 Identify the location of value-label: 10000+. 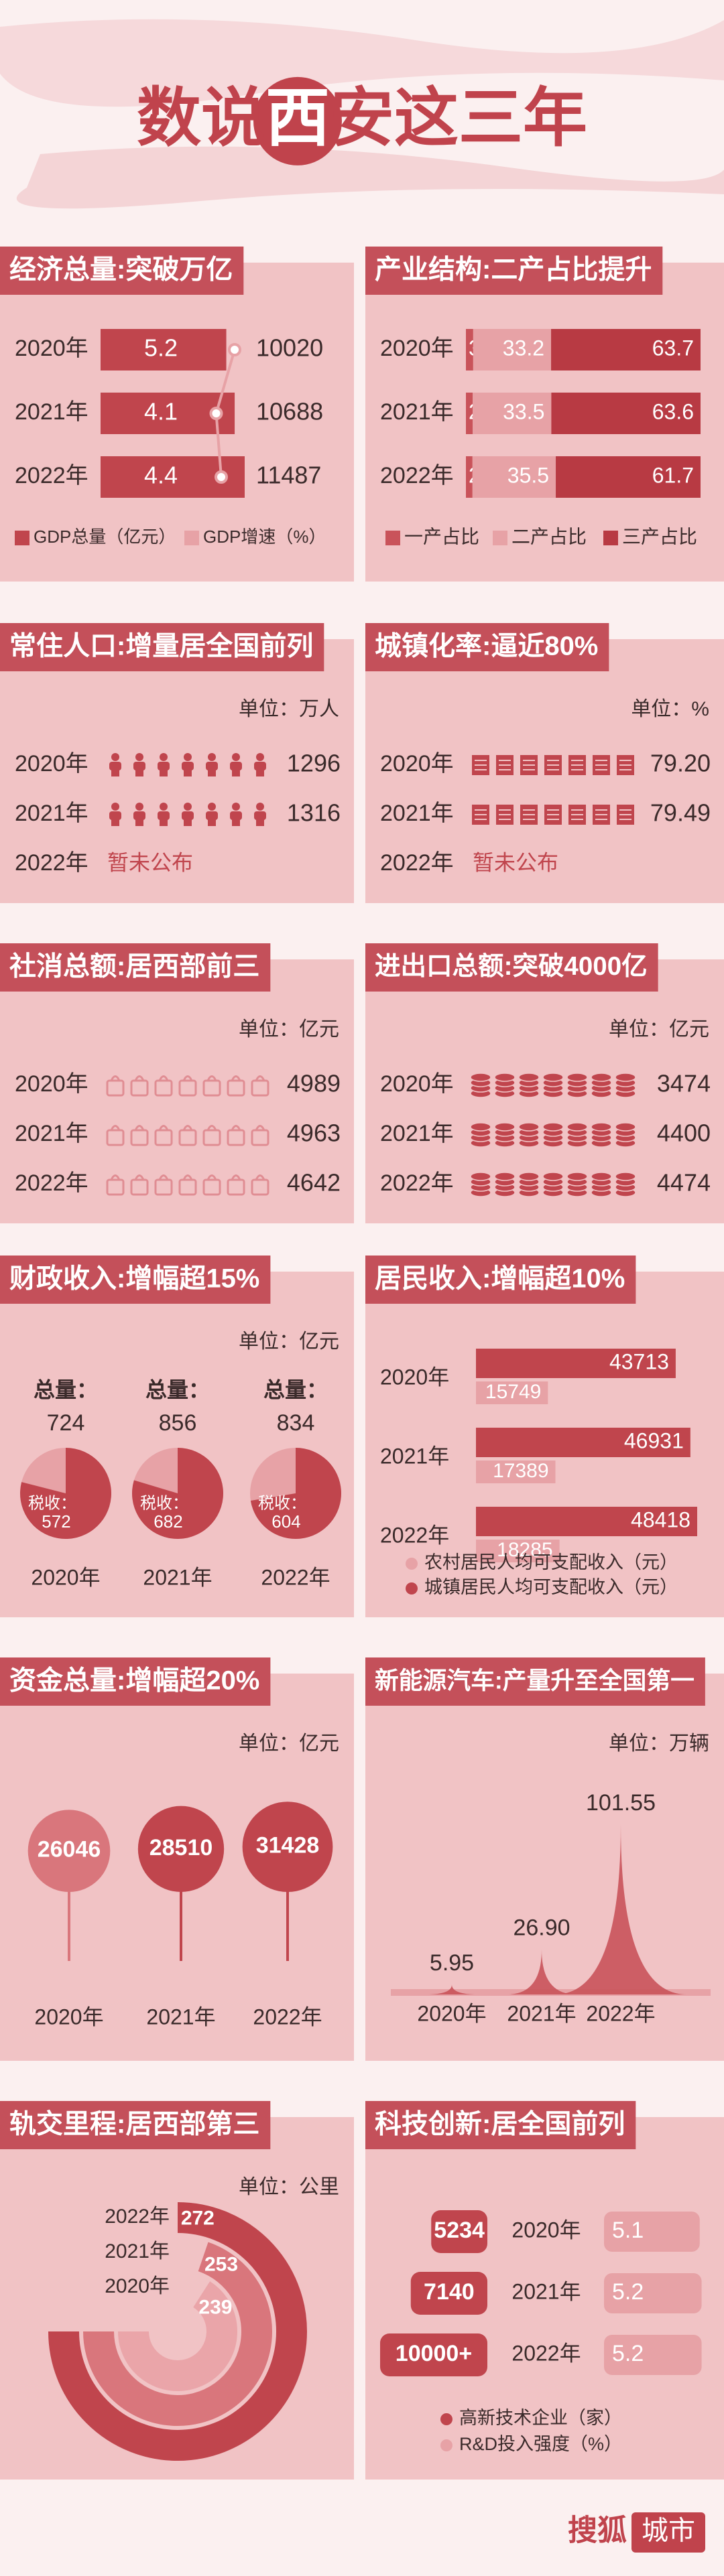
(434, 2353).